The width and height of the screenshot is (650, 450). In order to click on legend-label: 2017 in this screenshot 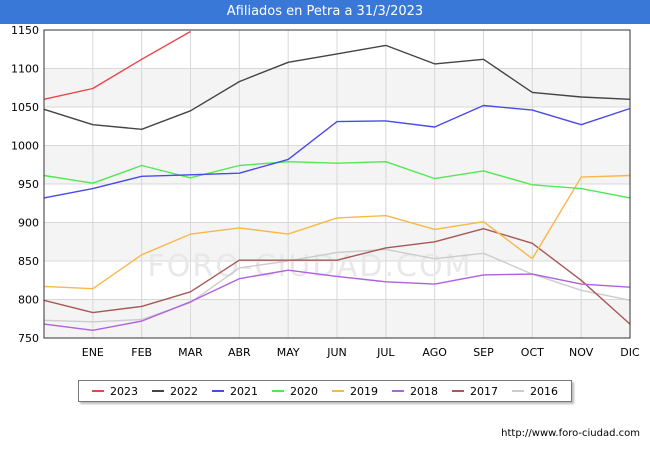, I will do `click(484, 391)`.